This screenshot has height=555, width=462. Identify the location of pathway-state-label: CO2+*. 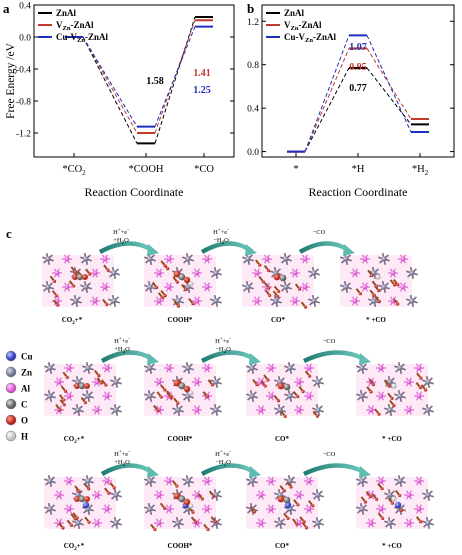
(74, 440).